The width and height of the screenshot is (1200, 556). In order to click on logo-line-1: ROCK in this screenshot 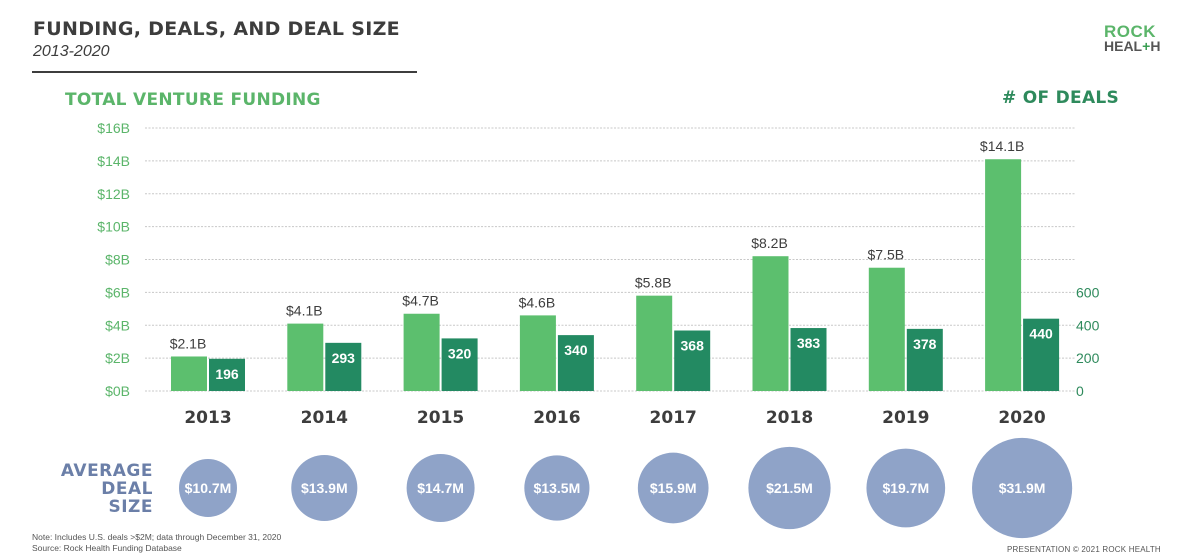, I will do `click(1130, 31)`.